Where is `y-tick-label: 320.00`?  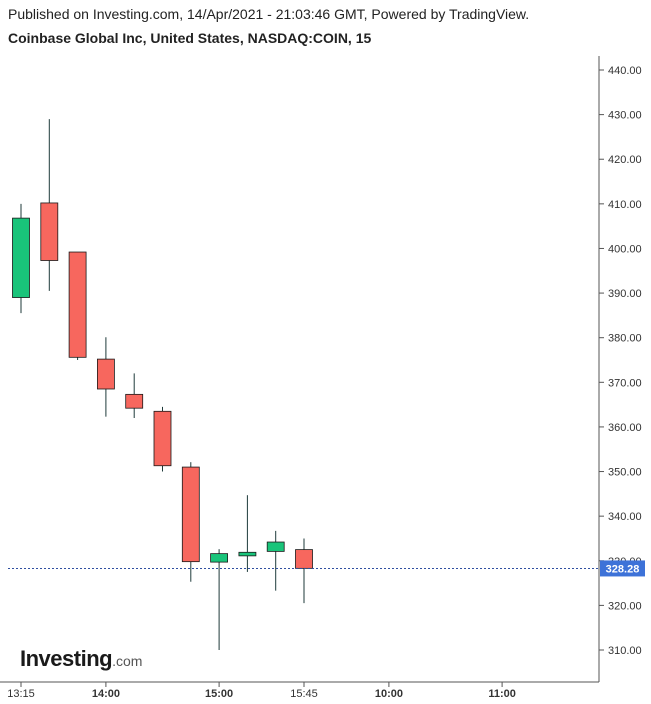 y-tick-label: 320.00 is located at coordinates (625, 606).